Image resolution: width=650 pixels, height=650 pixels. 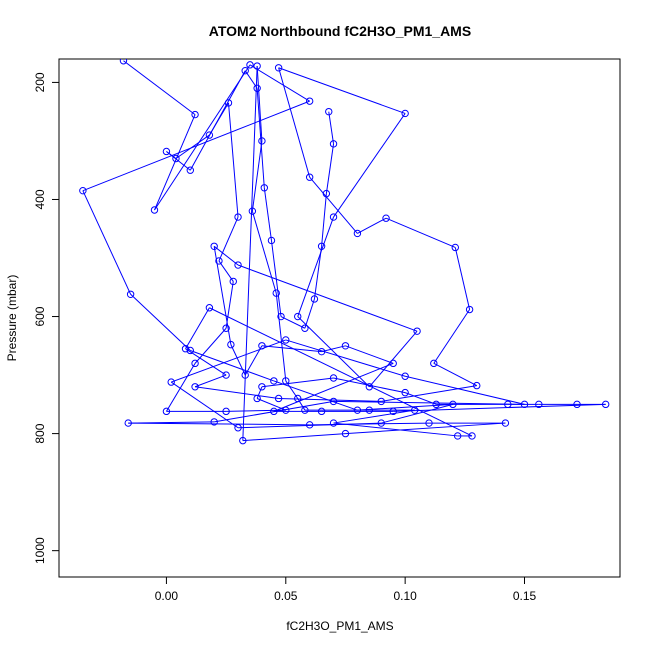 I want to click on y-tick-label: 600, so click(x=40, y=316).